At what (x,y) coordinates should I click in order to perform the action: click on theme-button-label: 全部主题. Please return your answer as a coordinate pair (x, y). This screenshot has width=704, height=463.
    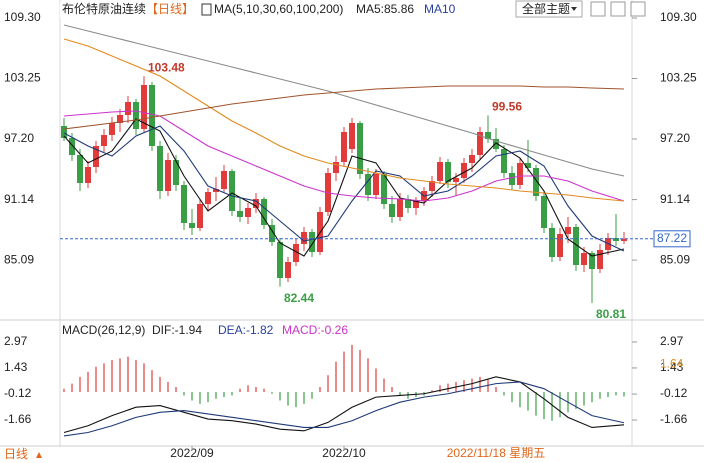
    Looking at the image, I should click on (546, 8).